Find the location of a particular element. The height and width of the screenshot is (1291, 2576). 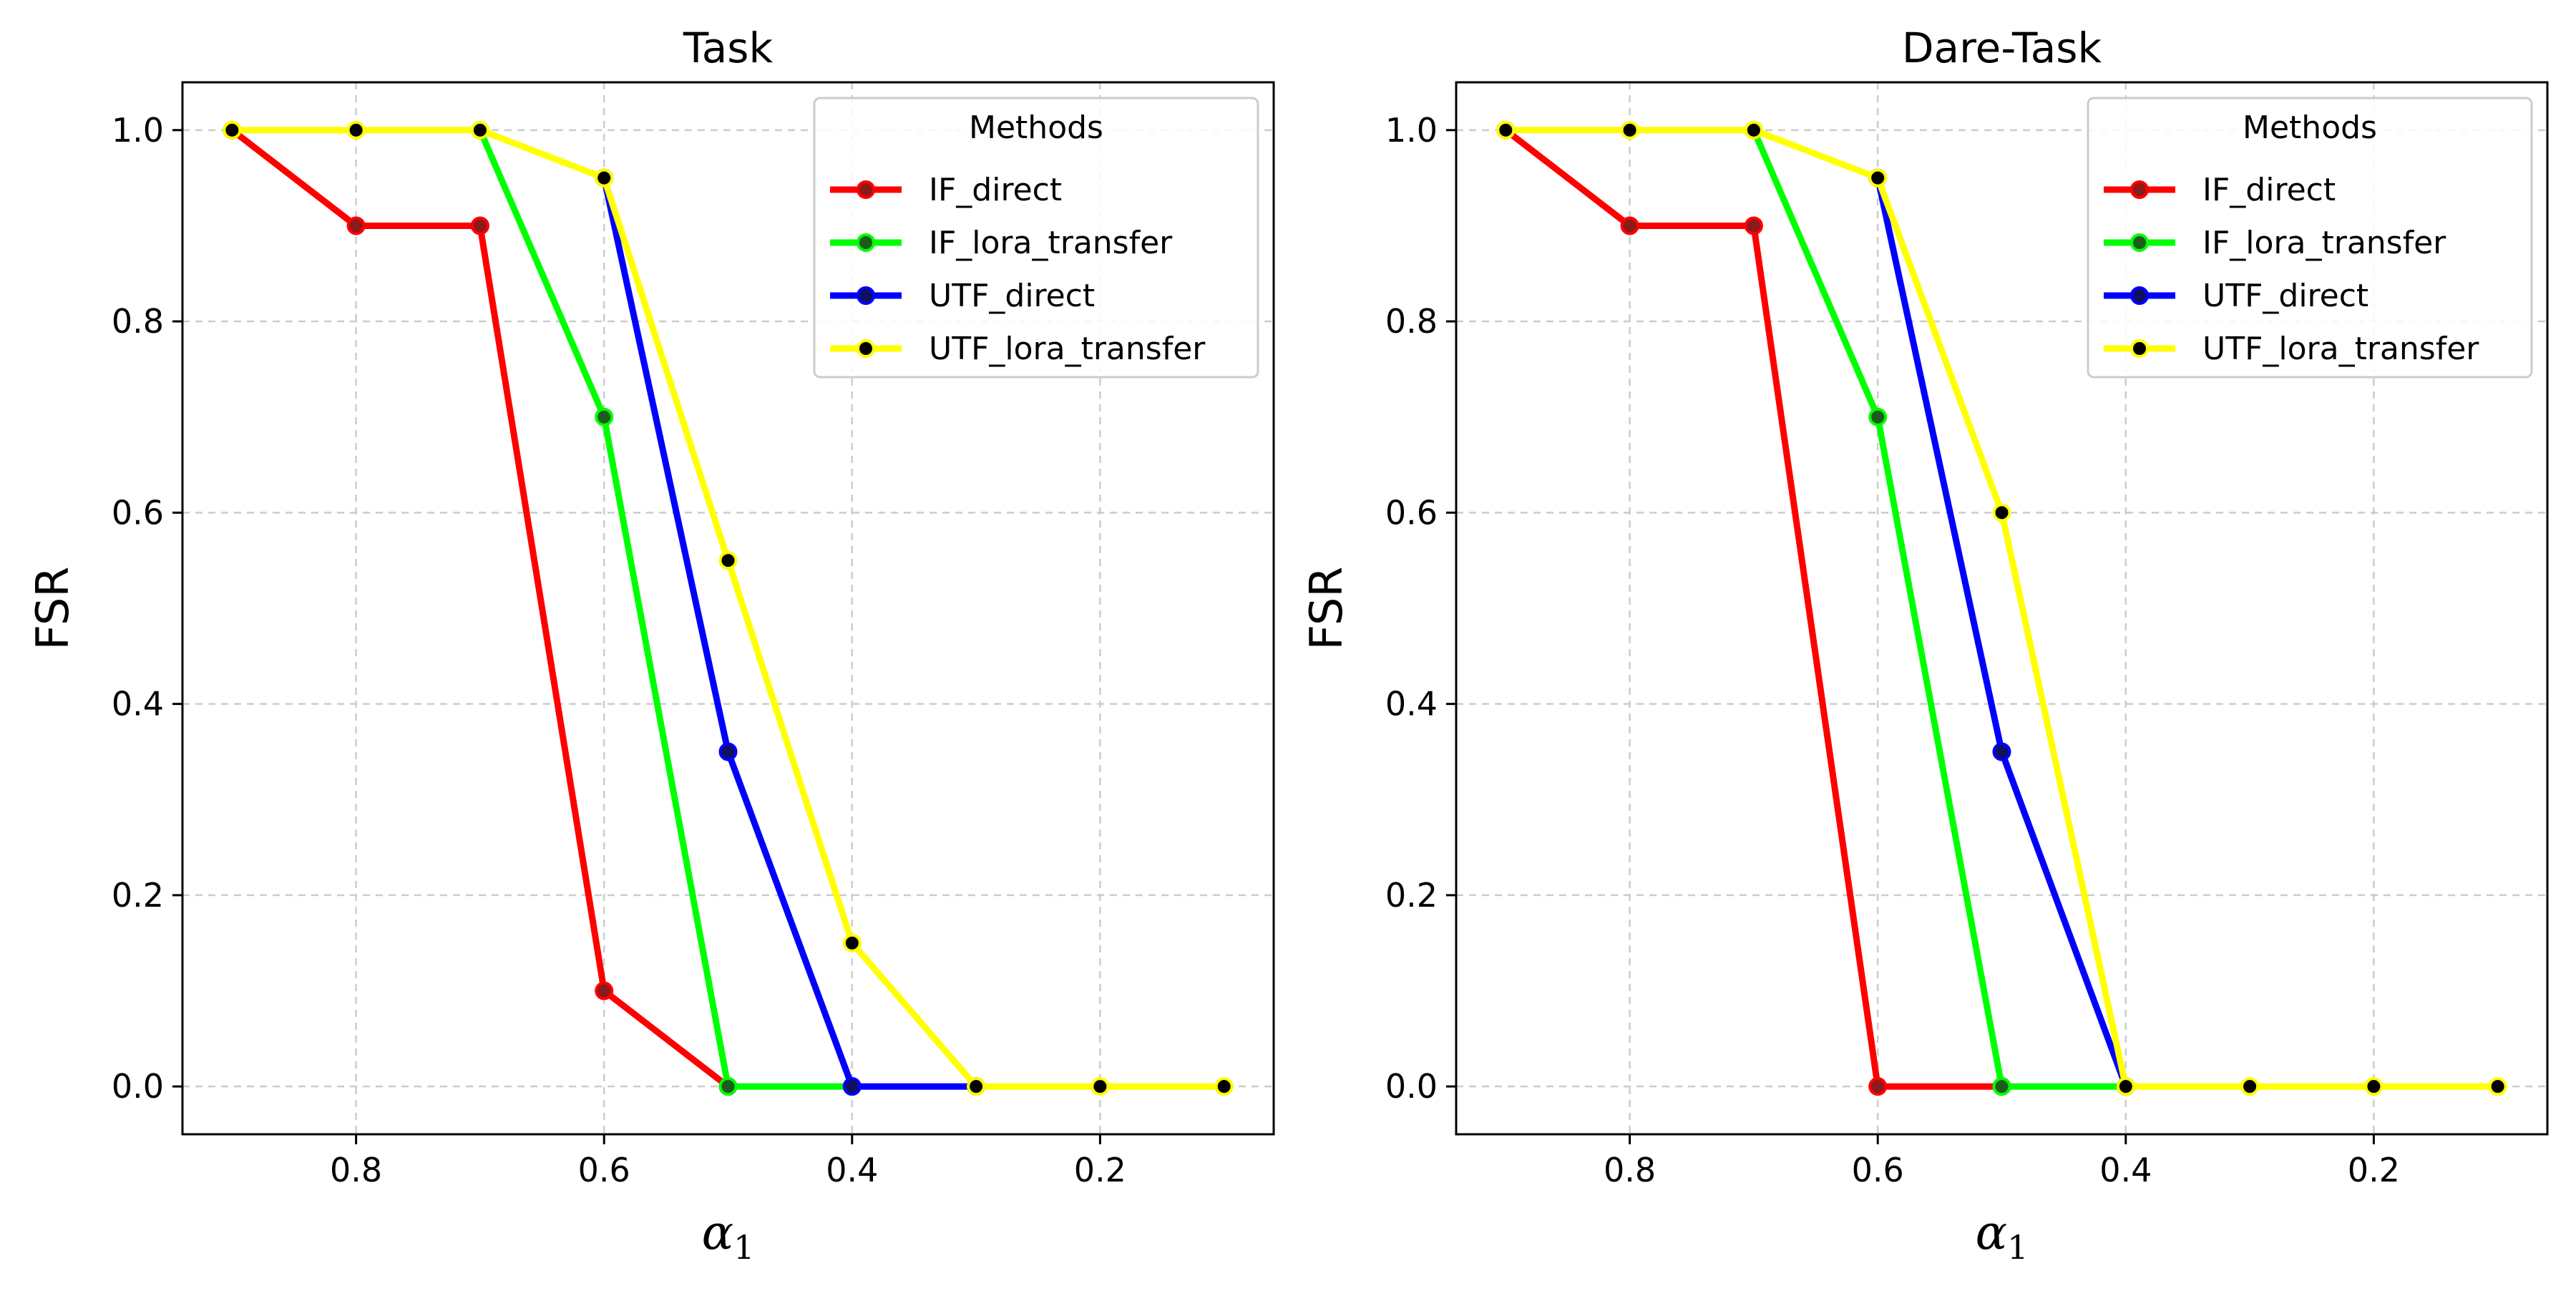

chart-title: Task is located at coordinates (728, 48).